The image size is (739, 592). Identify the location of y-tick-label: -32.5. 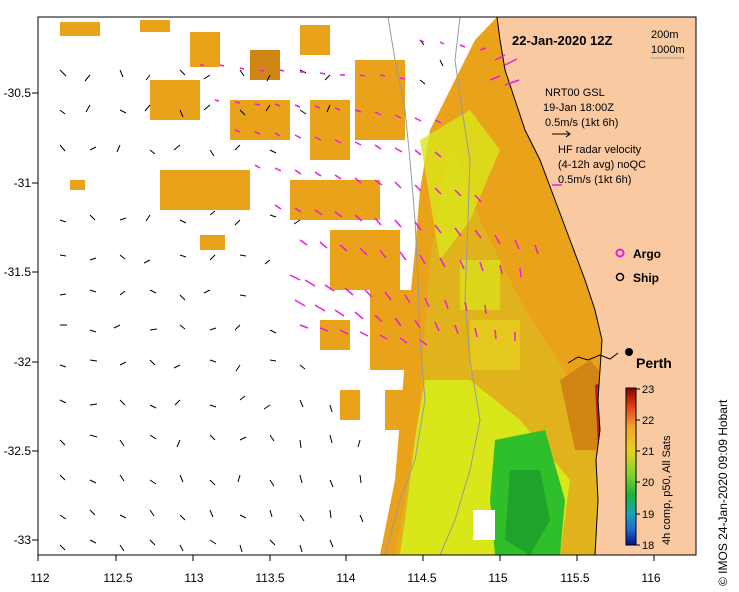
(18, 451).